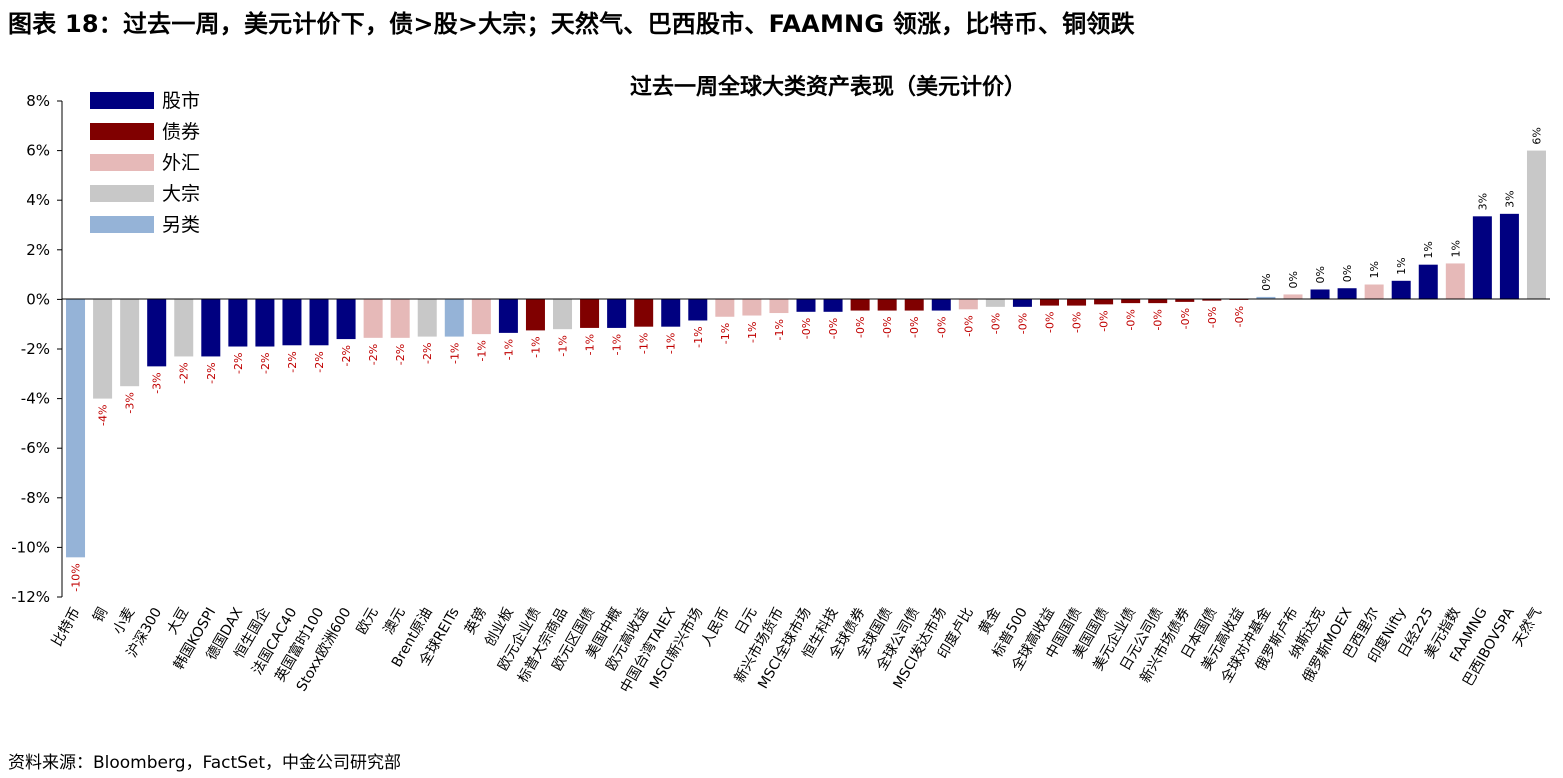  What do you see at coordinates (37, 349) in the screenshot?
I see `y-axis: -12% -10% -8% -6% -4% -2% 0% 2% 4% 6% 8%` at bounding box center [37, 349].